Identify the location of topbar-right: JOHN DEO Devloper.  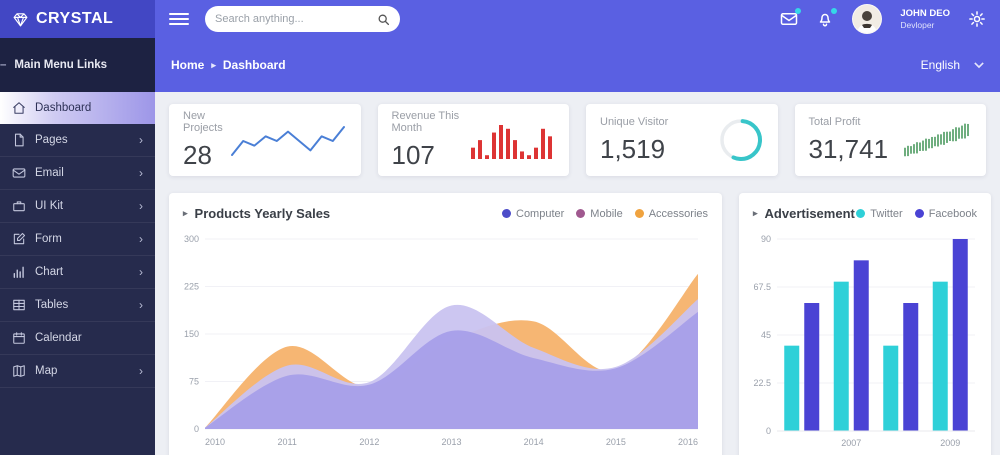
(883, 19).